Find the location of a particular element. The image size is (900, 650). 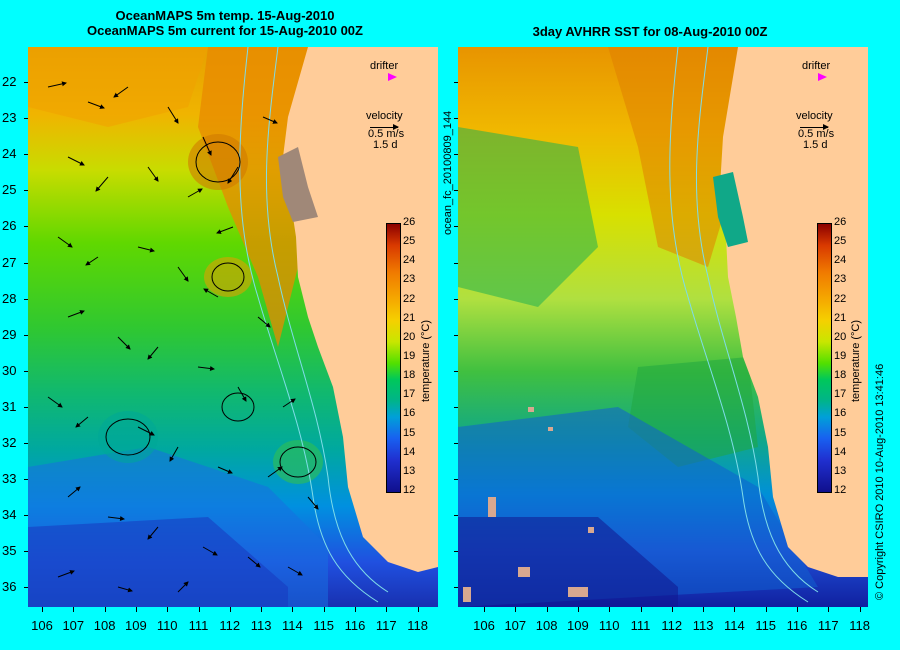

latitude-tick-label: 23 is located at coordinates (9, 118).